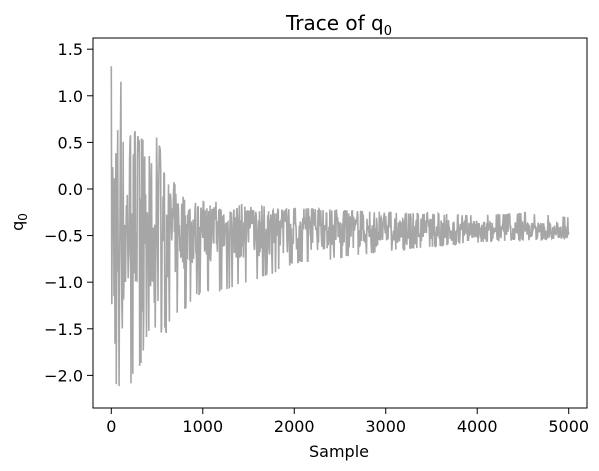  Describe the element at coordinates (385, 426) in the screenshot. I see `x-tick-label: 3000` at that location.